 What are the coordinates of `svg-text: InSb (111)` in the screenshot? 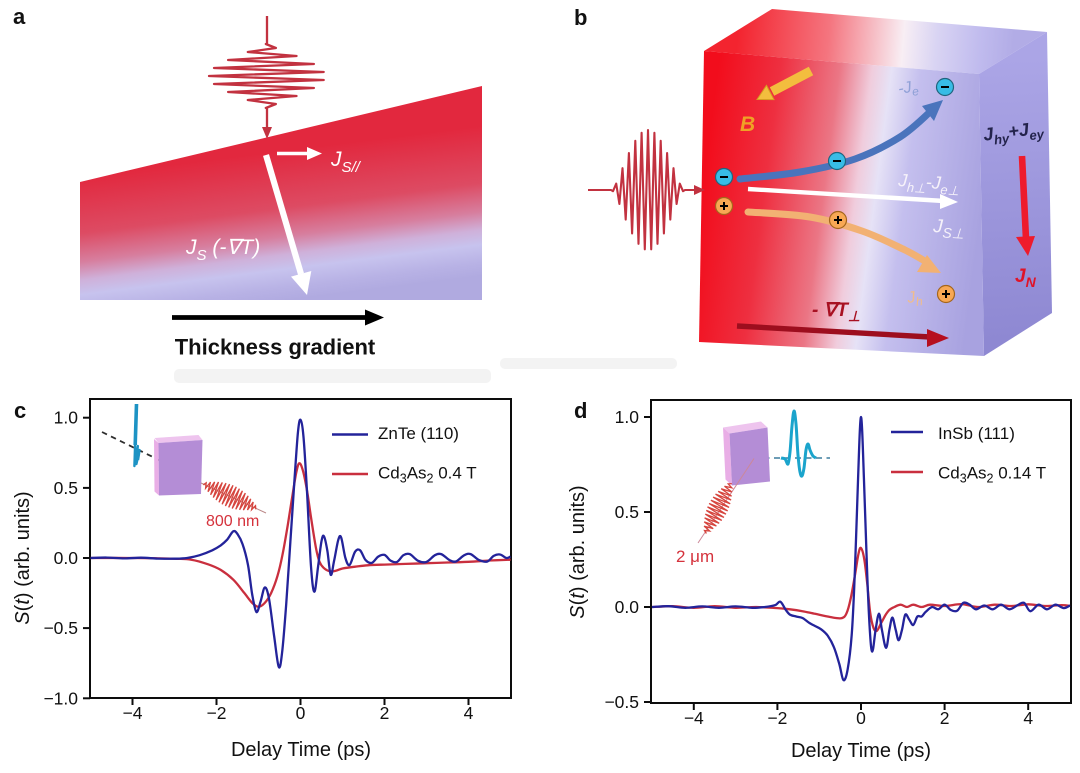 It's located at (976, 433).